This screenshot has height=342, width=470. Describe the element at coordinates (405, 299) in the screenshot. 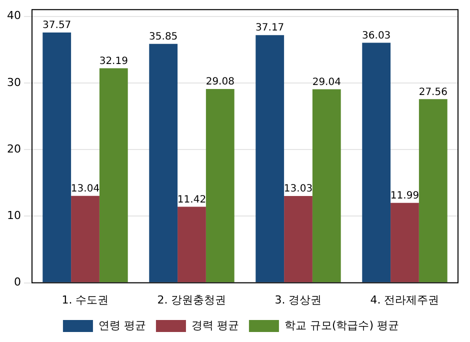

I see `x-tick-label: 4. 전라제주권` at that location.